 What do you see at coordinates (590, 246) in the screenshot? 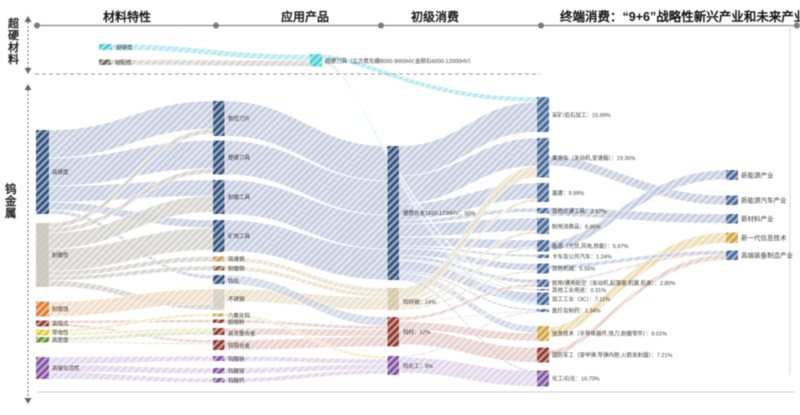
I see `svg-text: 能源（光伏,风电,核能）：5.97%` at bounding box center [590, 246].